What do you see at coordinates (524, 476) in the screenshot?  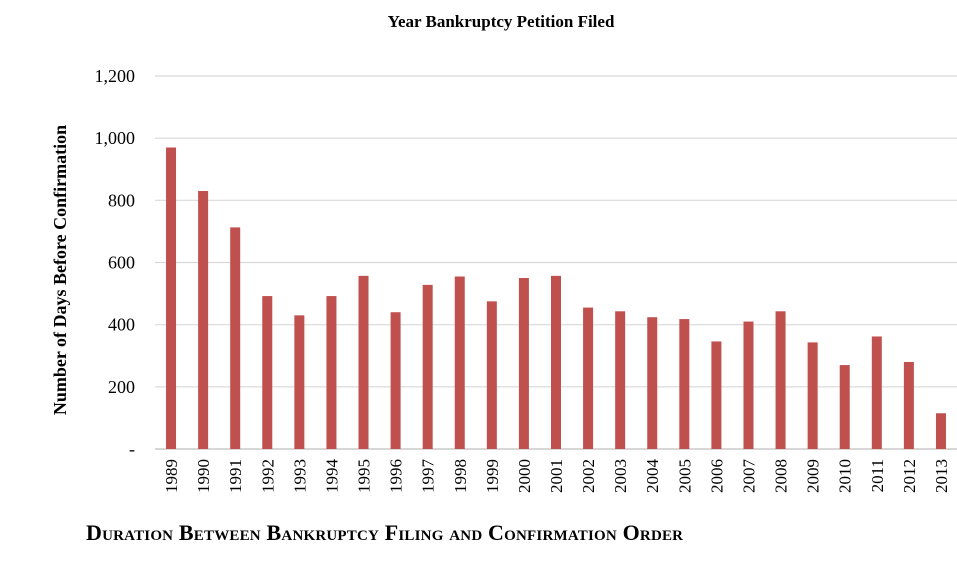 I see `x-tick-label: 2000` at bounding box center [524, 476].